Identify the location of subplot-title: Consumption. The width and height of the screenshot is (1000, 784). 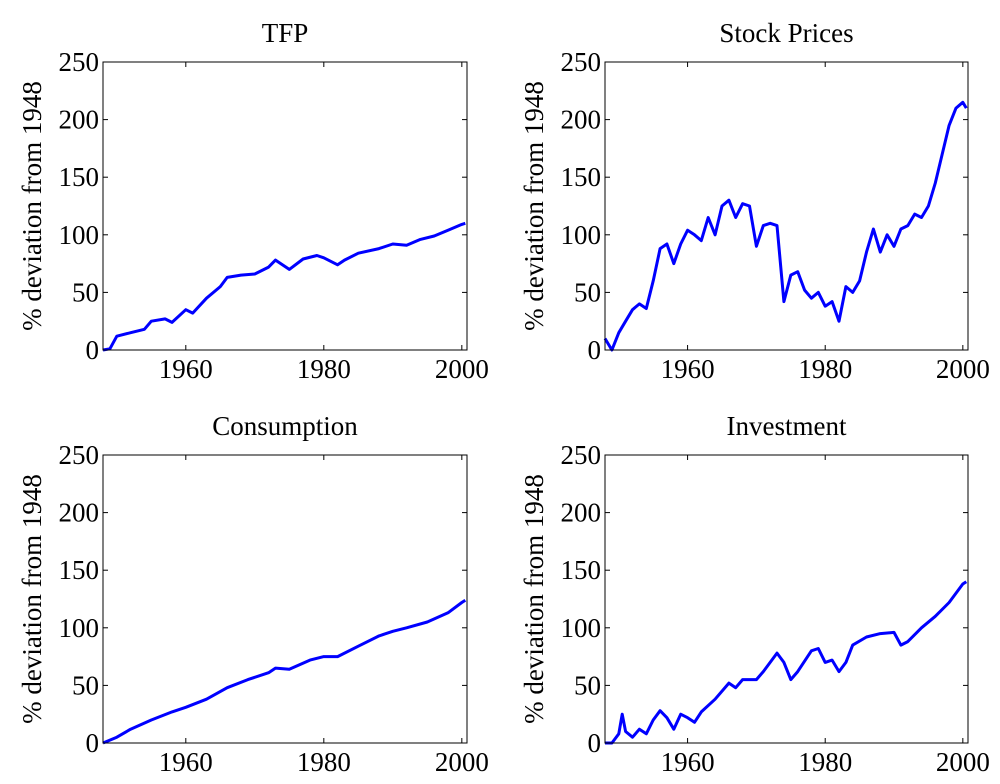
(285, 426).